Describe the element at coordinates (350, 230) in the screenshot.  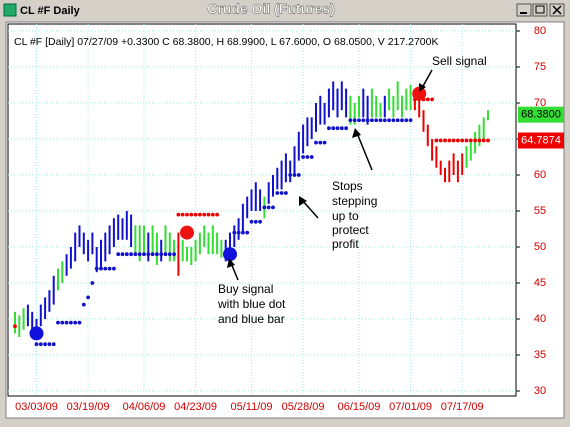
I see `stops-annotation: protect` at that location.